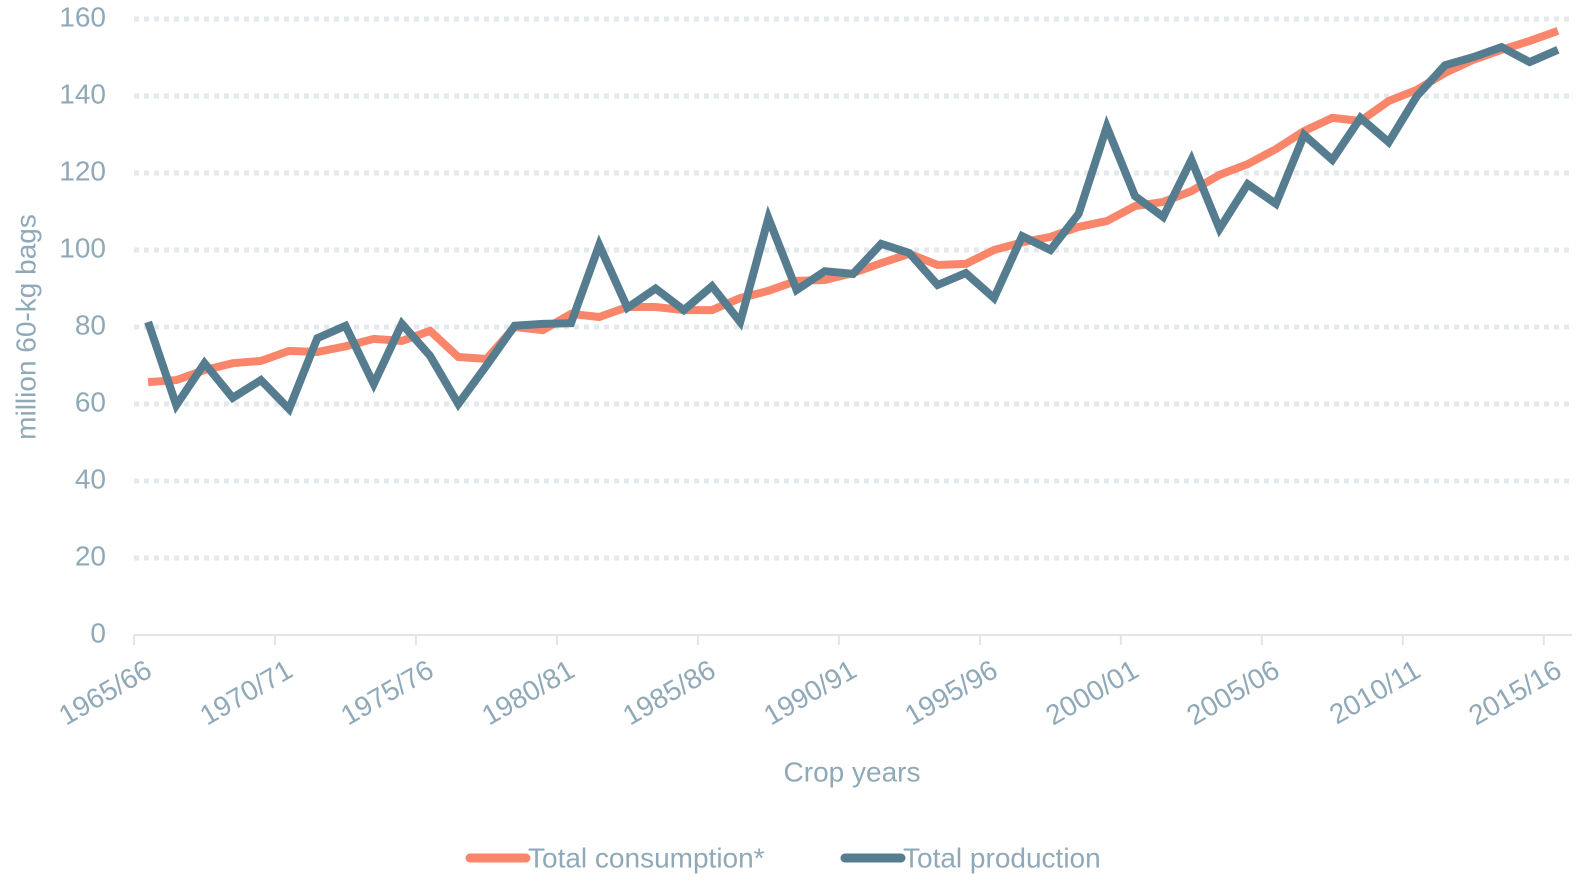 This screenshot has width=1581, height=886. Describe the element at coordinates (527, 692) in the screenshot. I see `x-tick-label: 1980/81` at that location.